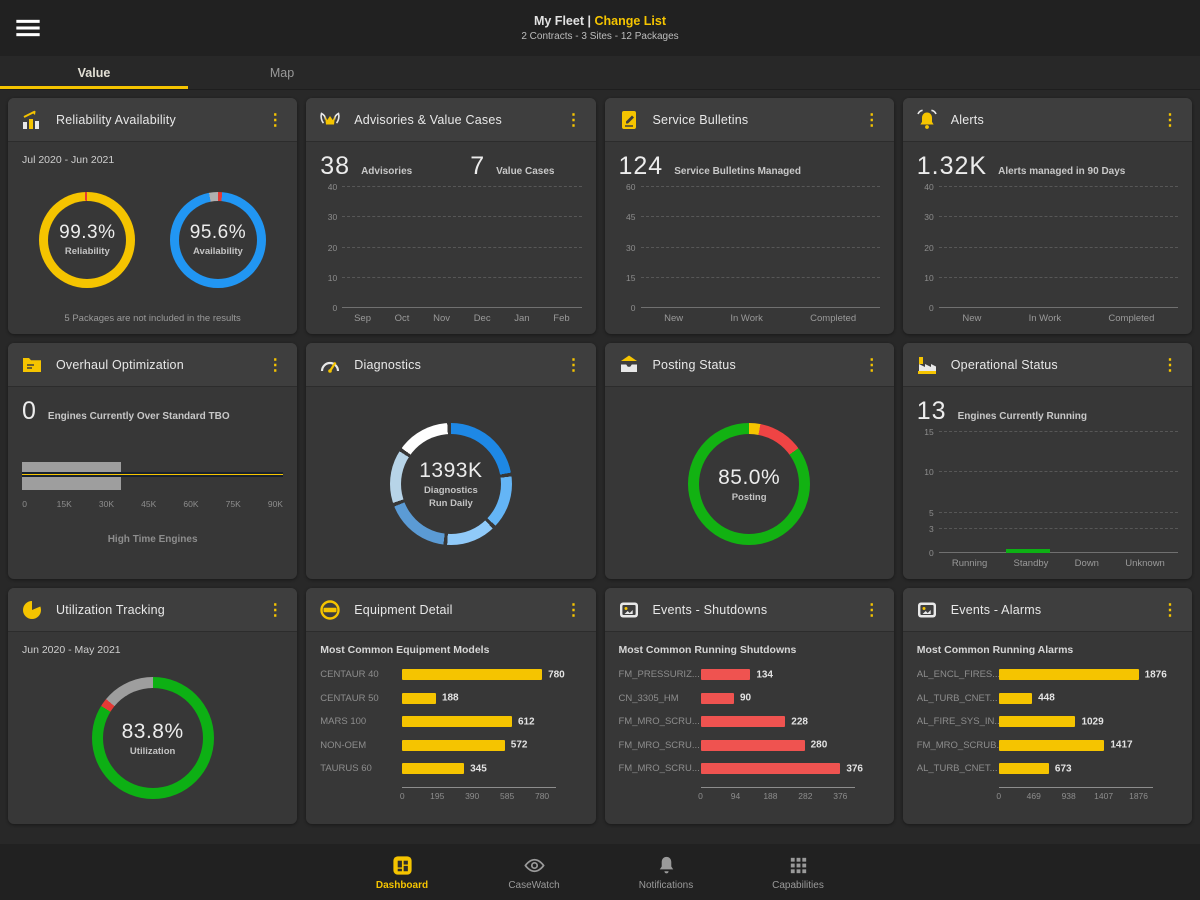 The image size is (1200, 900). I want to click on donut-chart: 99.3% Reliability, so click(87, 239).